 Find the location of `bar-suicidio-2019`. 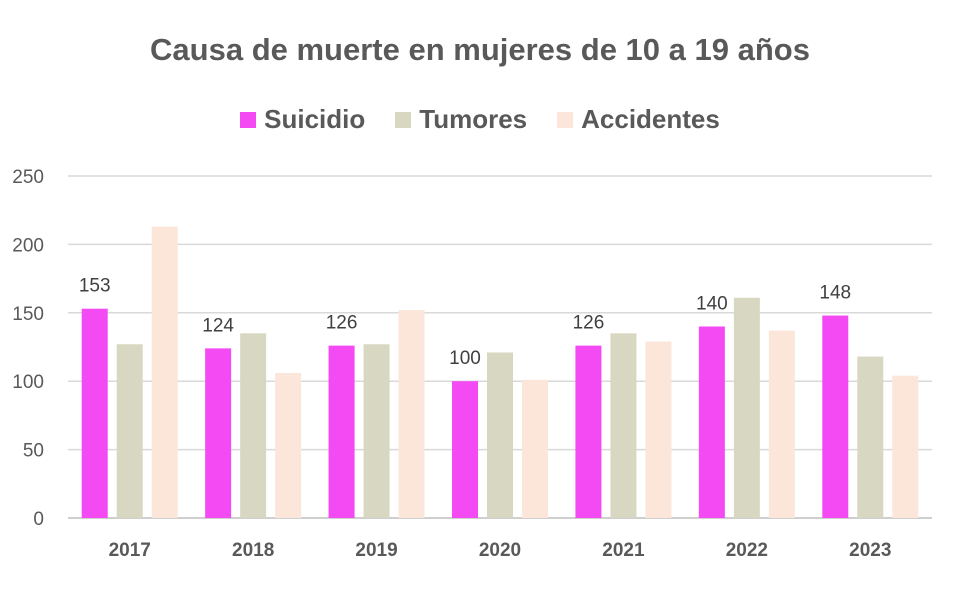

bar-suicidio-2019 is located at coordinates (341, 431).